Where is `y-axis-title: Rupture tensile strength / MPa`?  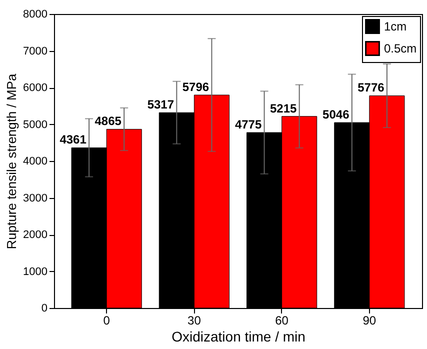 y-axis-title: Rupture tensile strength / MPa is located at coordinates (12, 161).